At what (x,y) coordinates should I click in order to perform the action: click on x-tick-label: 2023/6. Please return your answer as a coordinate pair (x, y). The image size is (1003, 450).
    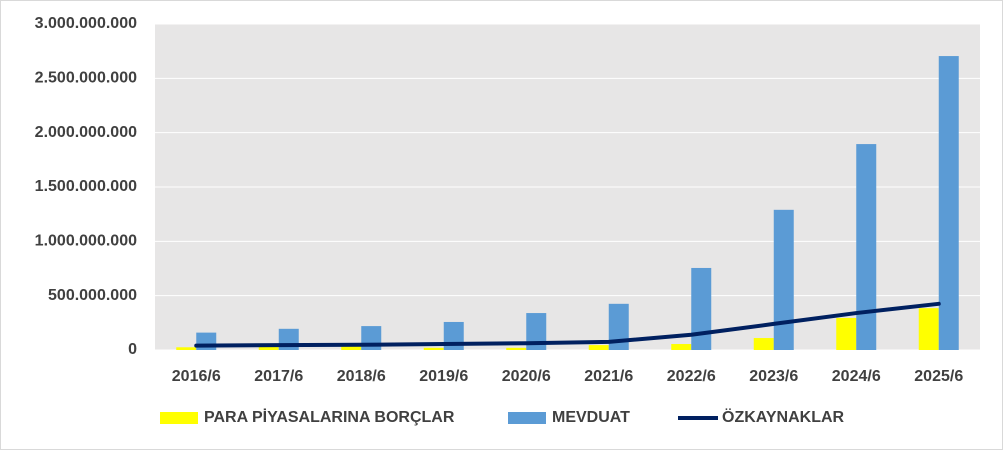
    Looking at the image, I should click on (773, 376).